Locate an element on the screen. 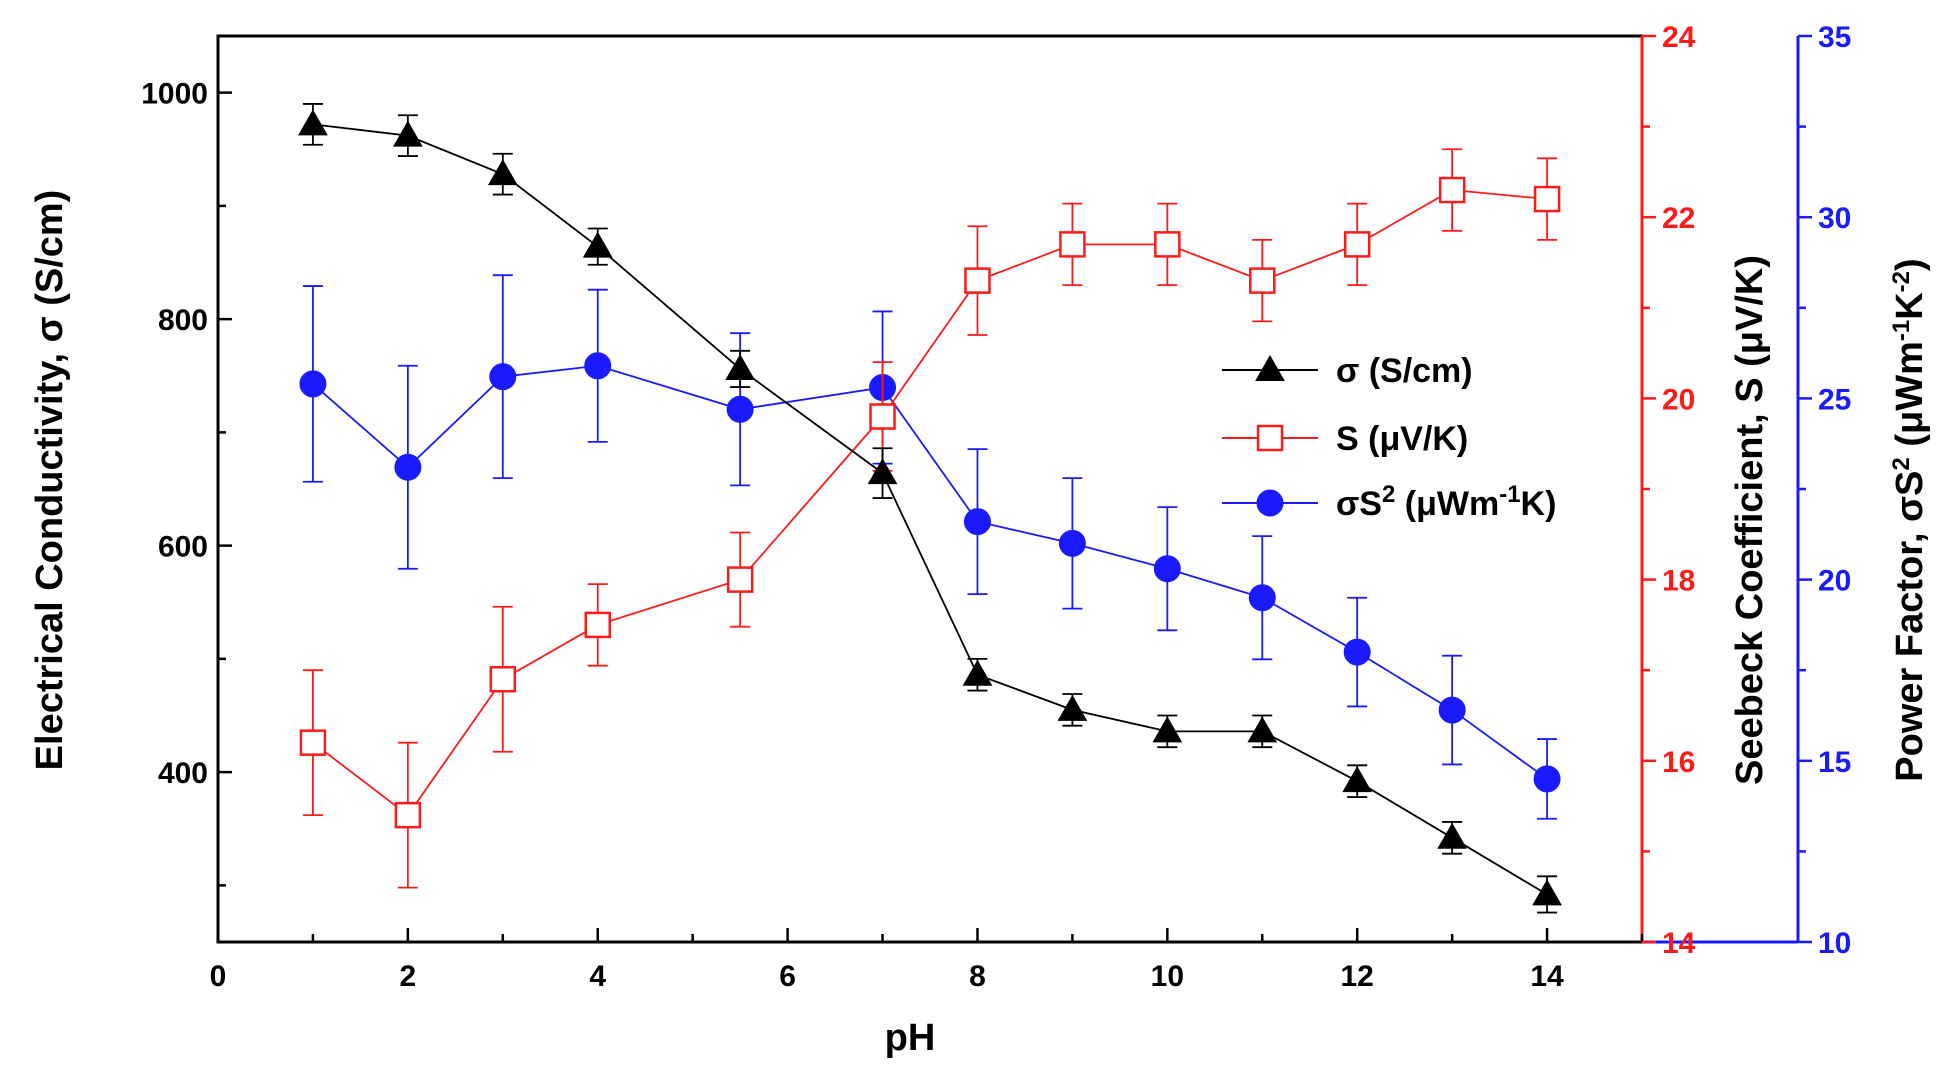 This screenshot has height=1080, width=1957. x-tick-label: 12 is located at coordinates (1357, 976).